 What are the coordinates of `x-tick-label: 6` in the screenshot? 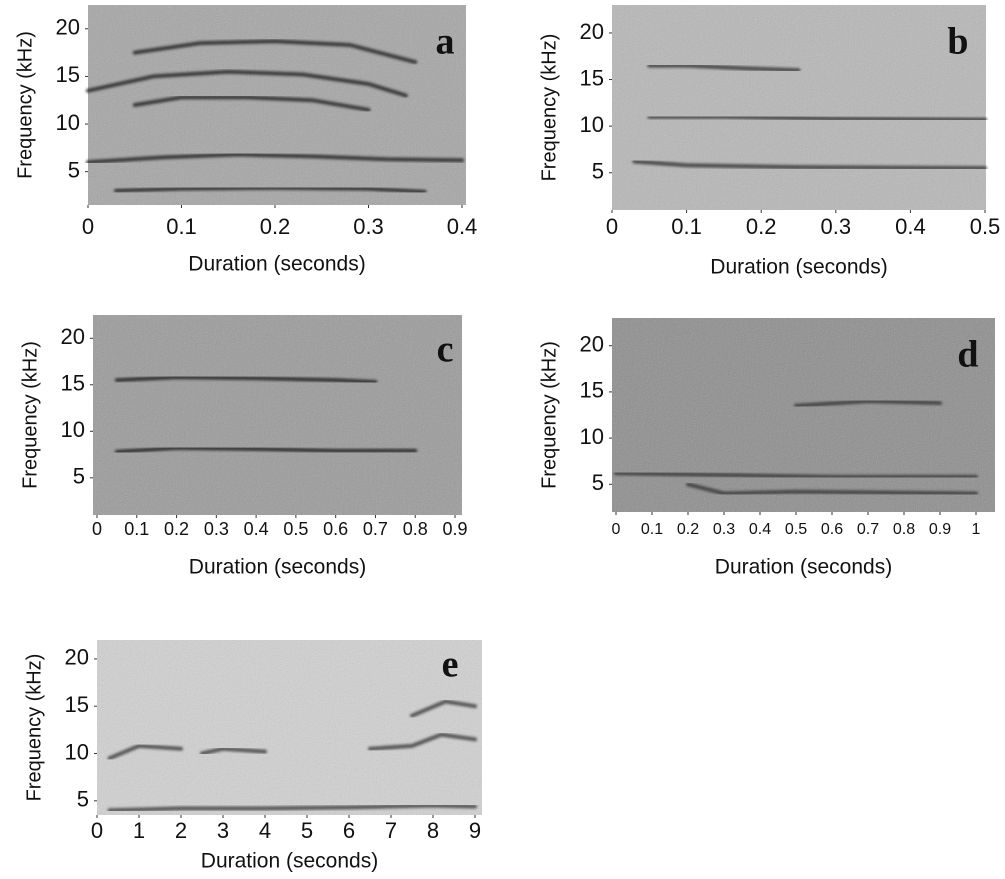 It's located at (349, 830).